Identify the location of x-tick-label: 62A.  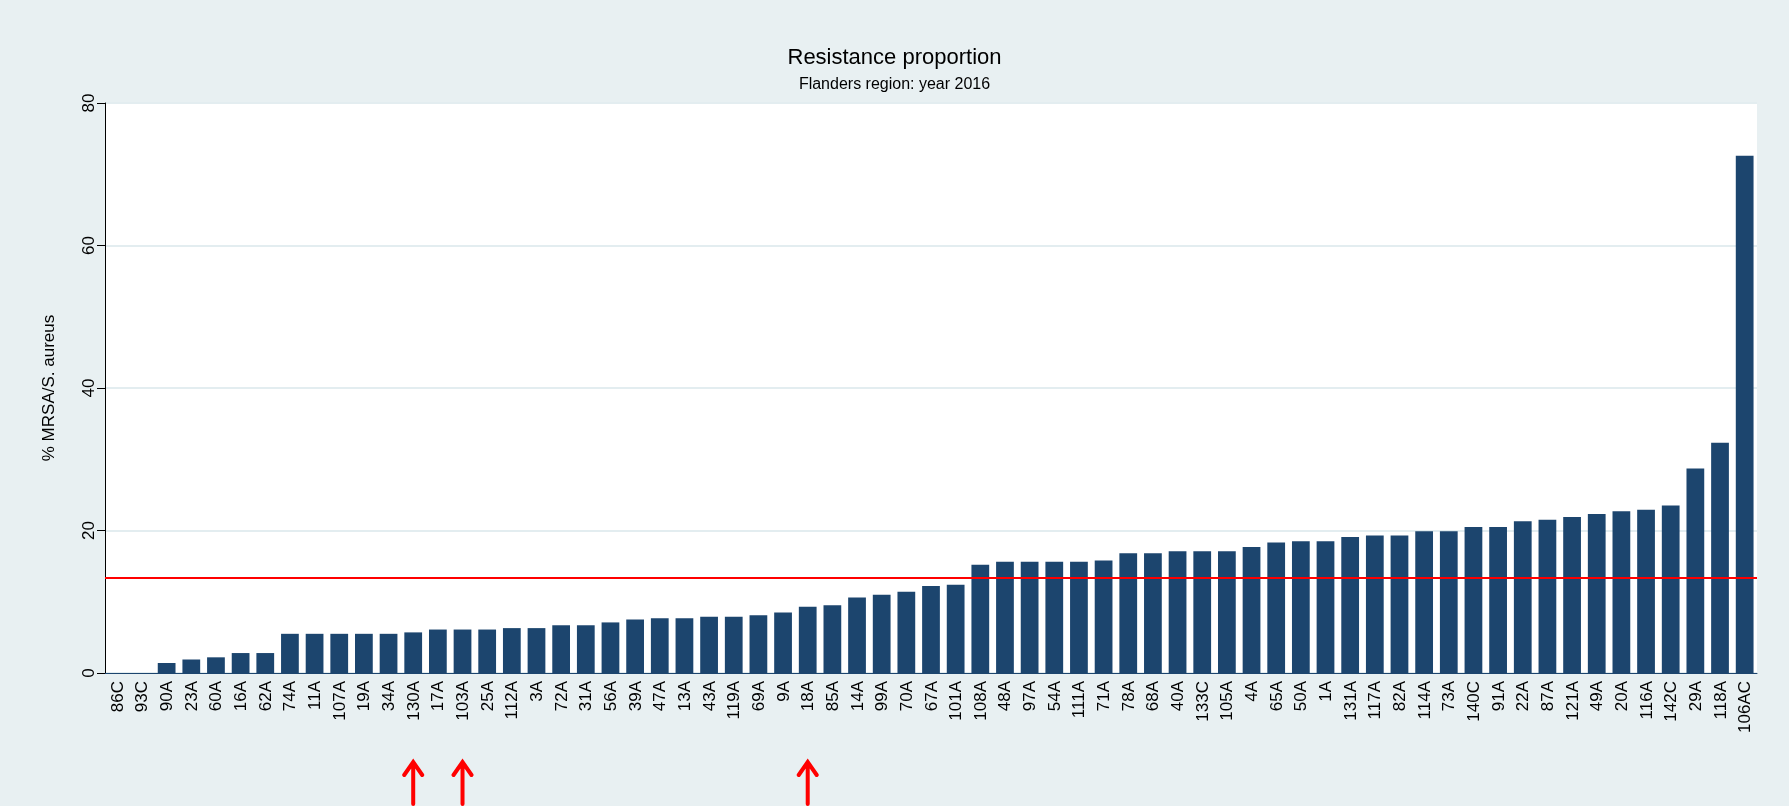
(265, 696).